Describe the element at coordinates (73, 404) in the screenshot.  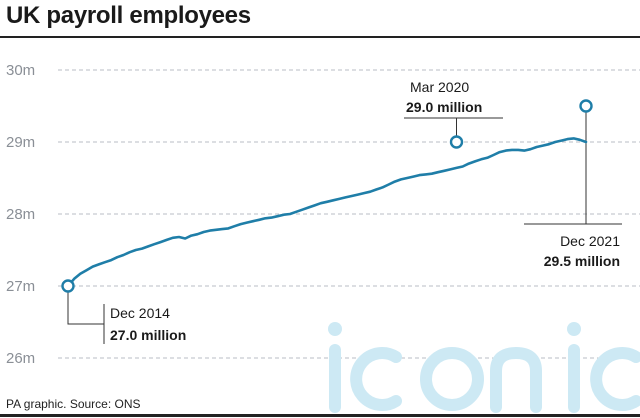
I see `source-note: PA graphic. Source: ONS` at that location.